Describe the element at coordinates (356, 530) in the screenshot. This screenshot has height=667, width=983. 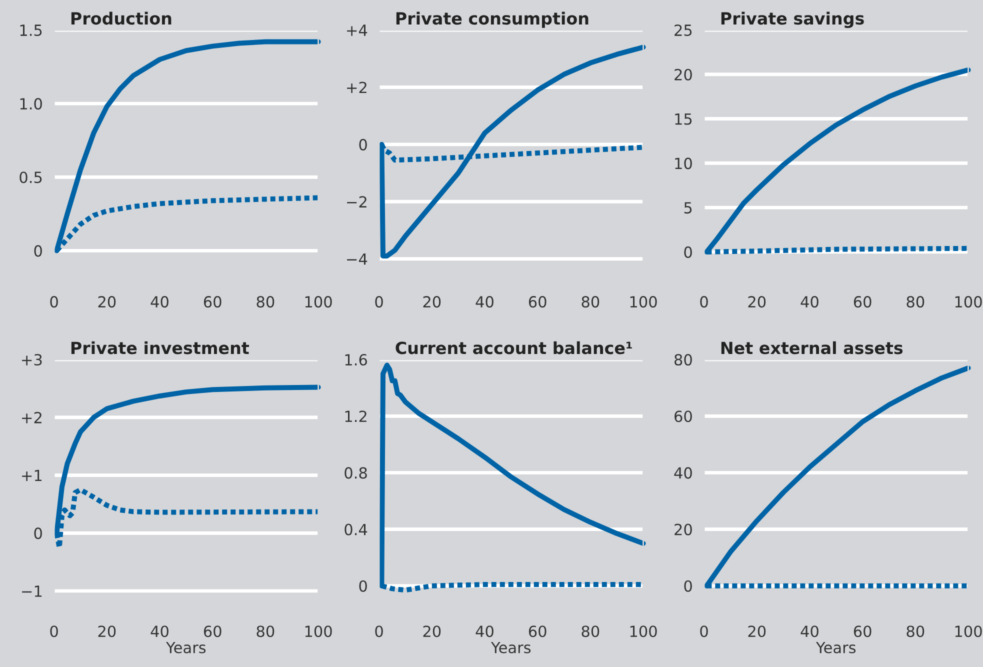
I see `y-tick-label: 0.4` at that location.